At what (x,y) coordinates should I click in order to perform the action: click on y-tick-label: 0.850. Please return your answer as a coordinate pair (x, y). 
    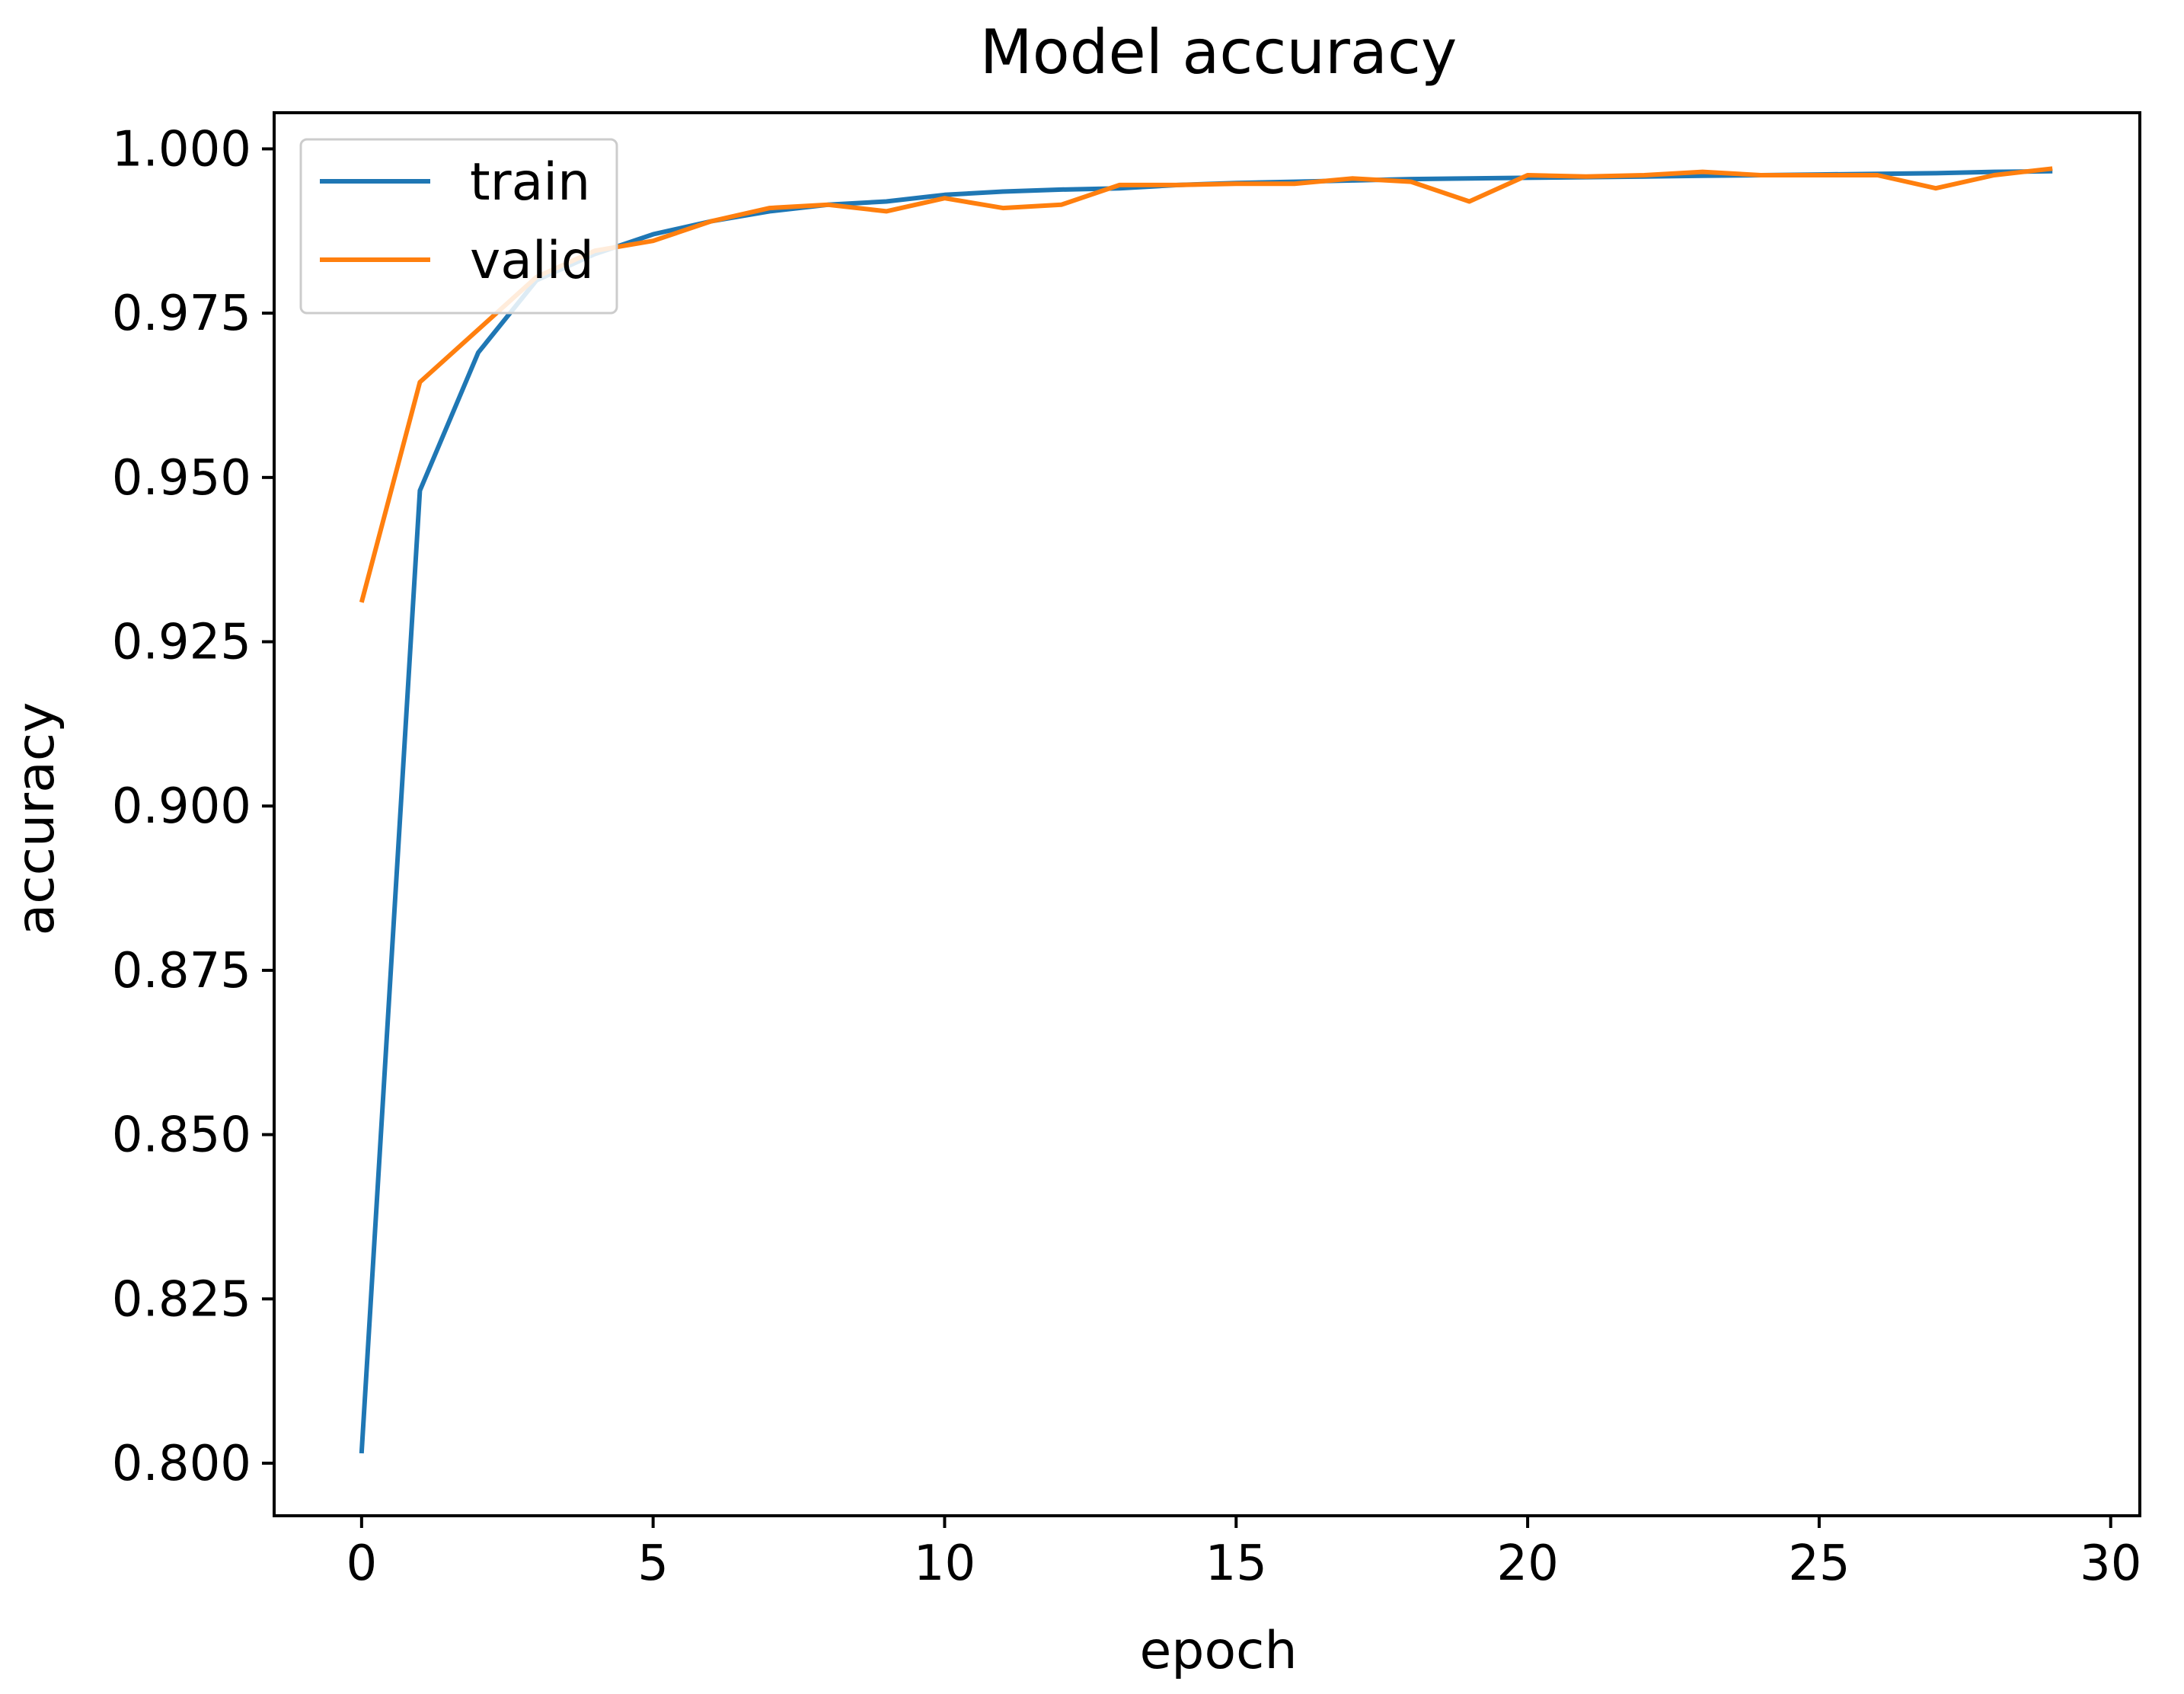
    Looking at the image, I should click on (181, 1135).